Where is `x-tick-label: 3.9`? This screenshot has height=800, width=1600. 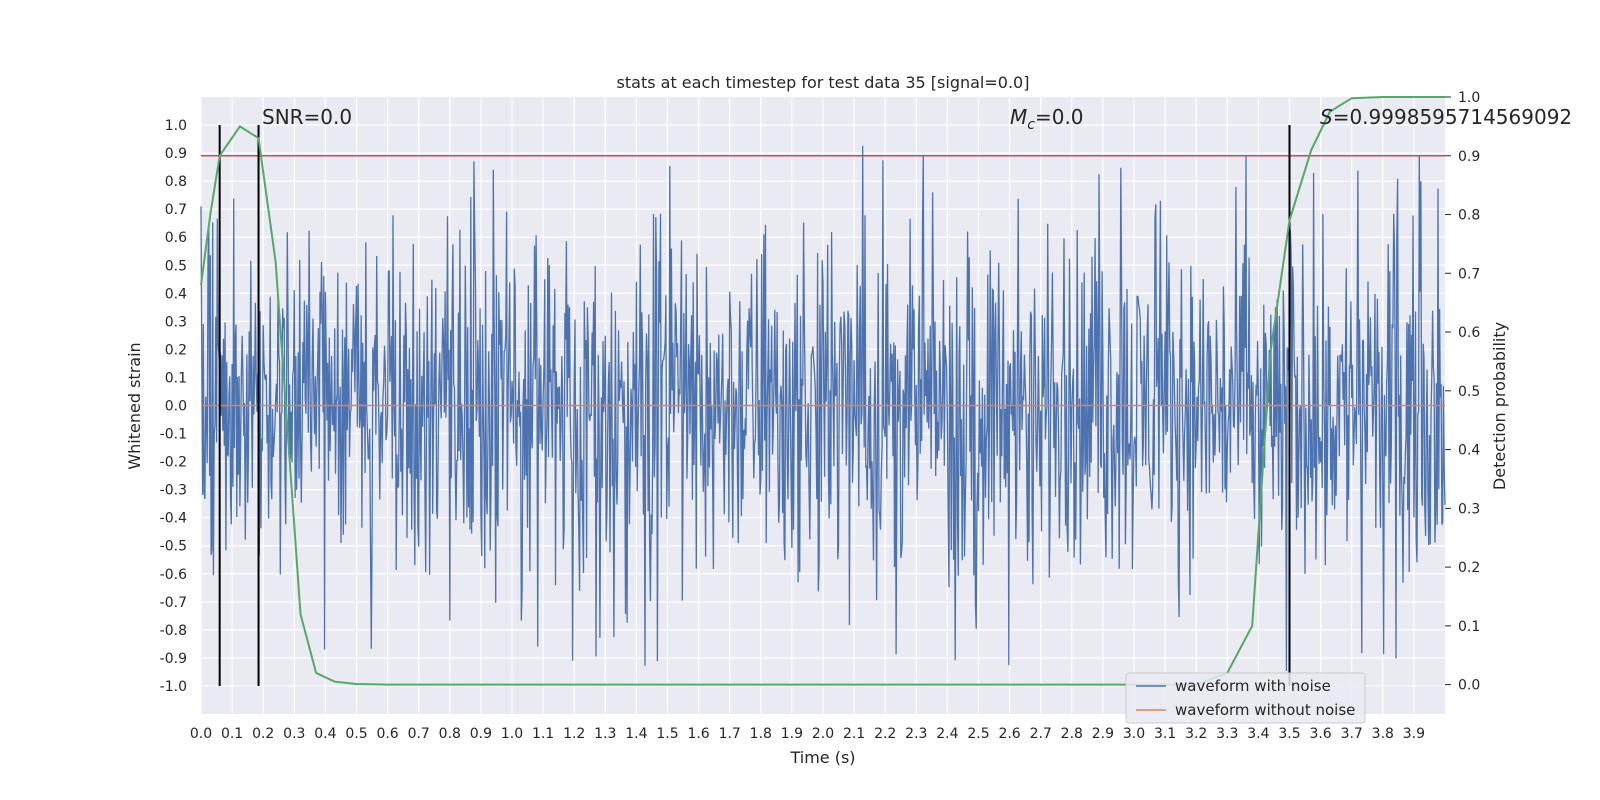 x-tick-label: 3.9 is located at coordinates (1414, 734).